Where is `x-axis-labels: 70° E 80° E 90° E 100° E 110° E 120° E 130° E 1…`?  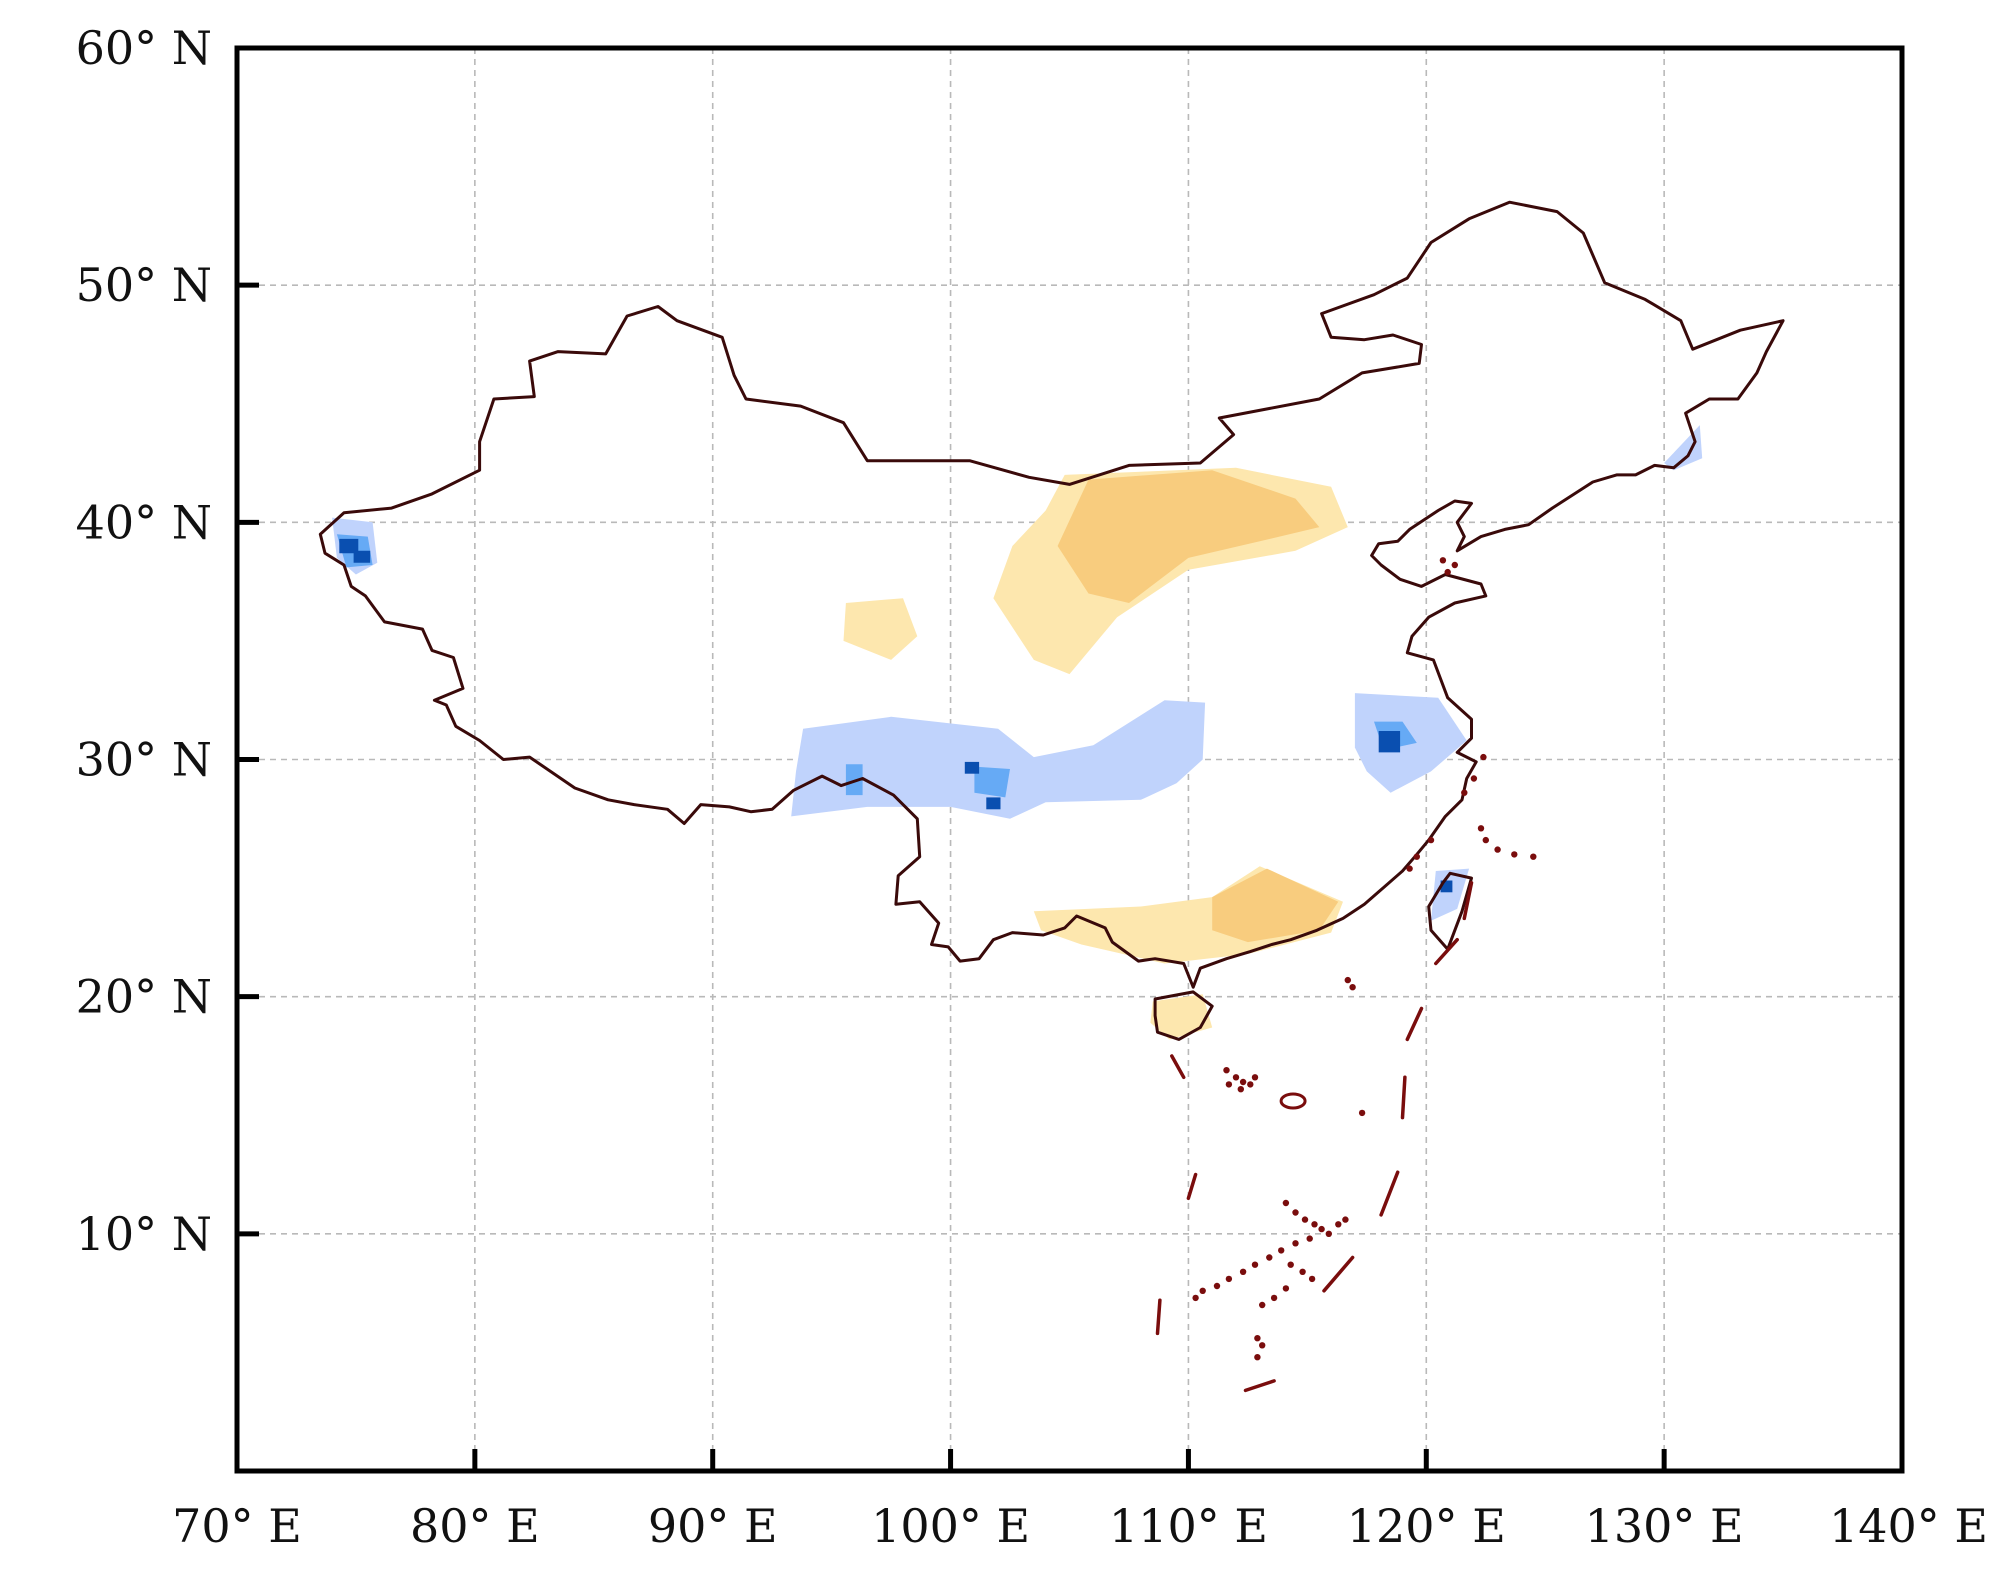
x-axis-labels: 70° E 80° E 90° E 100° E 110° E 120° E 130° E 1… is located at coordinates (1080, 1526).